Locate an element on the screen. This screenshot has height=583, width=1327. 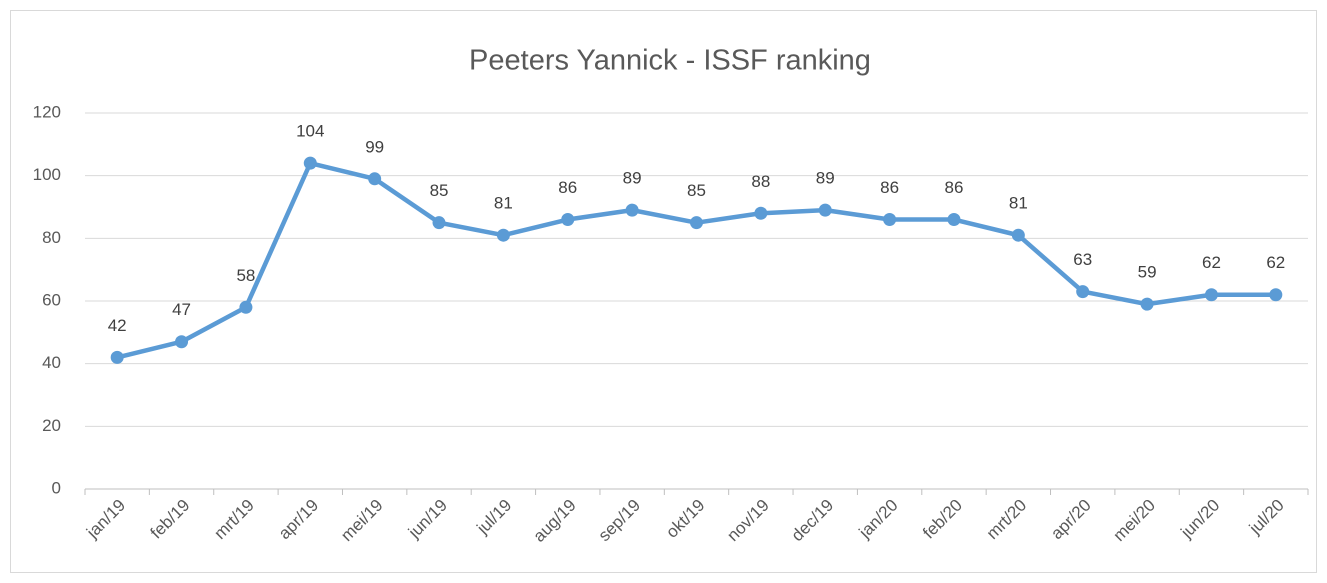
y-tick-label: 120 is located at coordinates (47, 111).